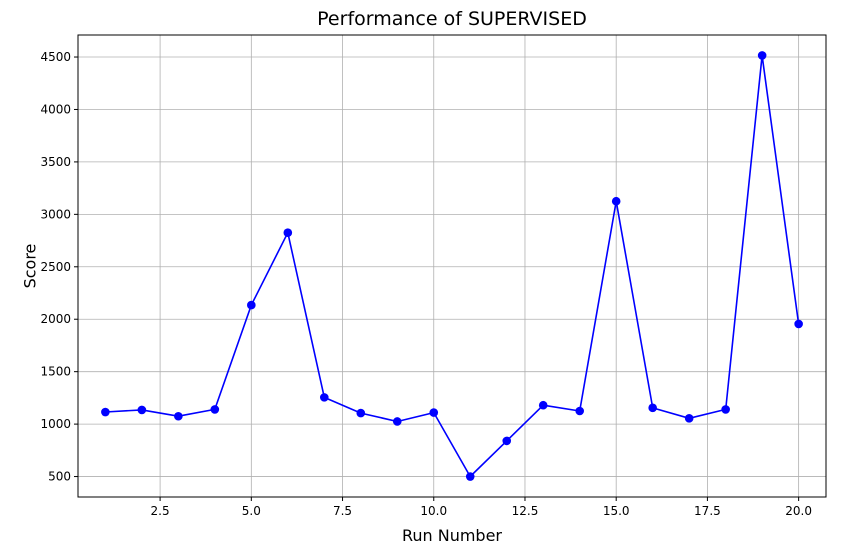 This screenshot has width=864, height=554. I want to click on y-axis-label: Score, so click(30, 266).